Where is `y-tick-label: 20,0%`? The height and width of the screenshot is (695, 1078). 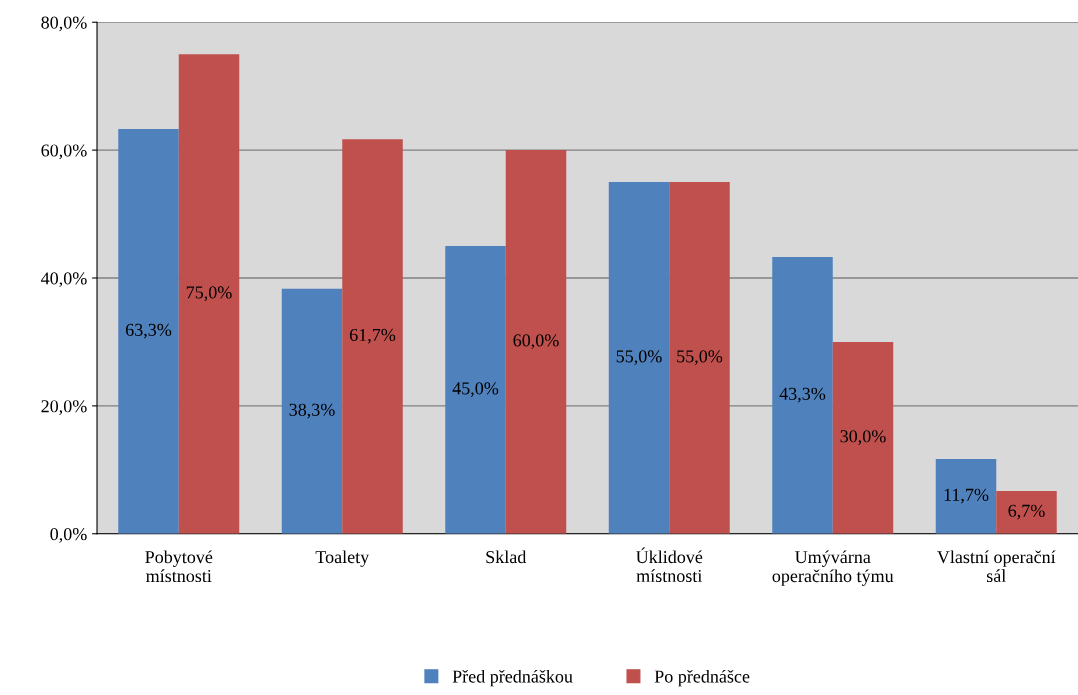 y-tick-label: 20,0% is located at coordinates (64, 407).